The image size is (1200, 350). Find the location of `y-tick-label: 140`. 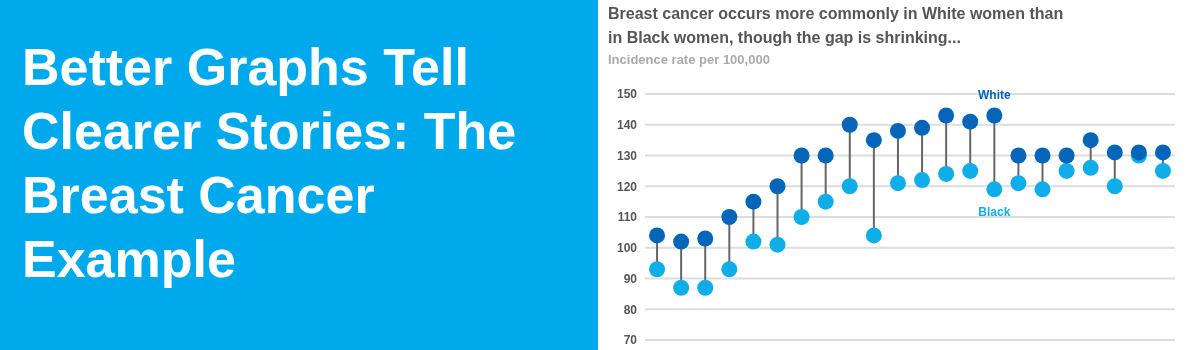

y-tick-label: 140 is located at coordinates (627, 125).